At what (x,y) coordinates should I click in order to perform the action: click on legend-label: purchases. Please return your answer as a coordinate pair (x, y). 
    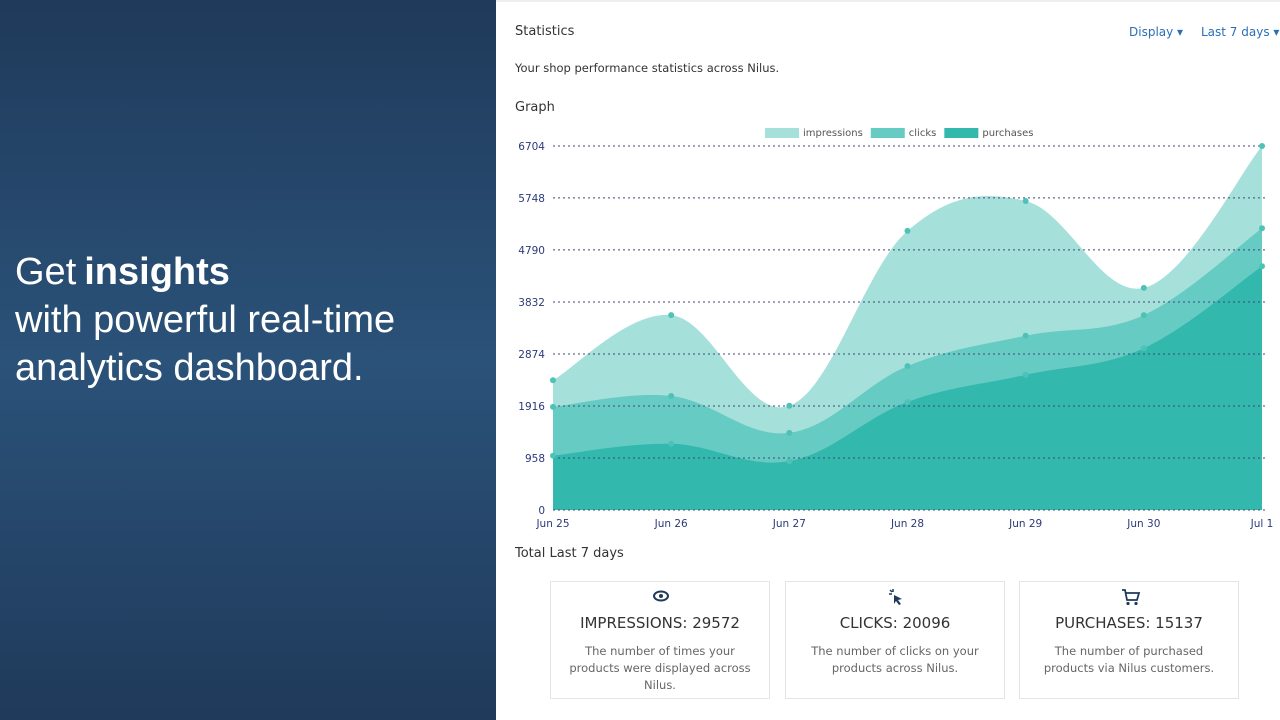
    Looking at the image, I should click on (1007, 133).